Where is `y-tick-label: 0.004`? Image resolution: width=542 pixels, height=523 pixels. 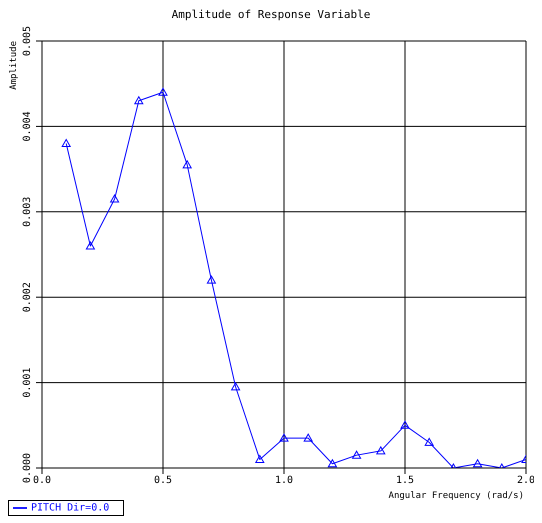
y-tick-label: 0.004 is located at coordinates (27, 126).